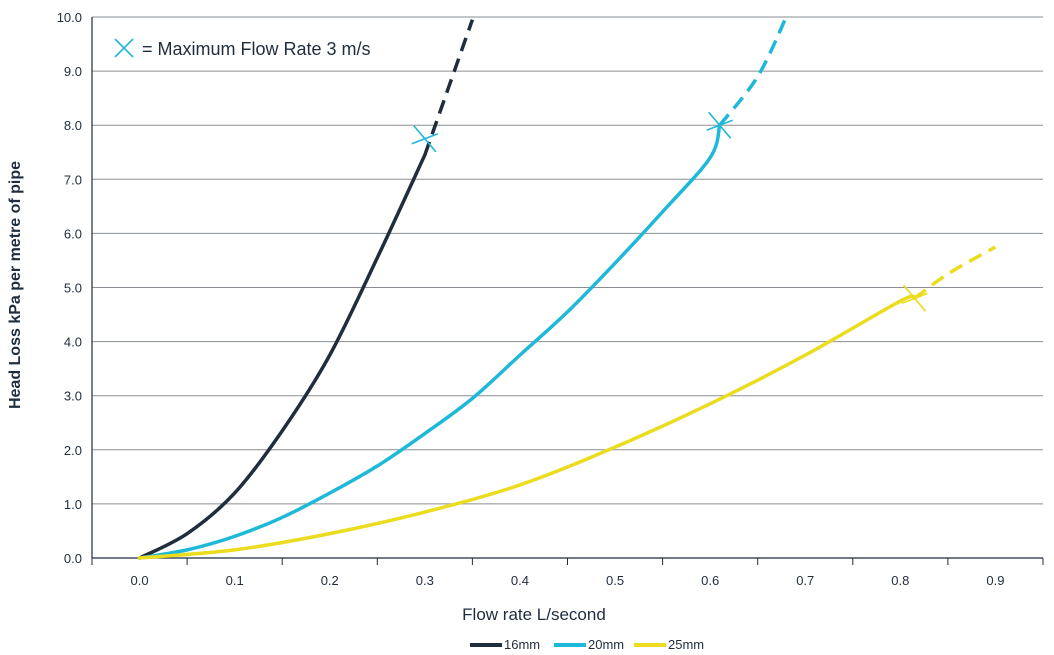  Describe the element at coordinates (914, 298) in the screenshot. I see `max-flow-marker-25mm-b` at that location.